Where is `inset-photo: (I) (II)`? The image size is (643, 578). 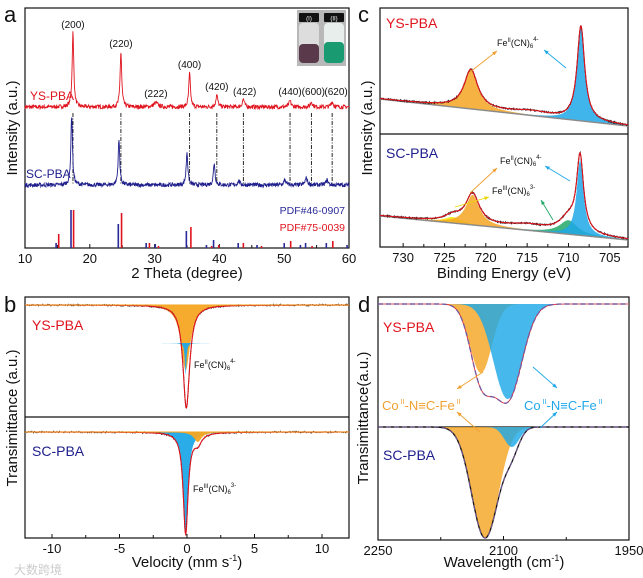
inset-photo: (I) (II) is located at coordinates (321, 38).